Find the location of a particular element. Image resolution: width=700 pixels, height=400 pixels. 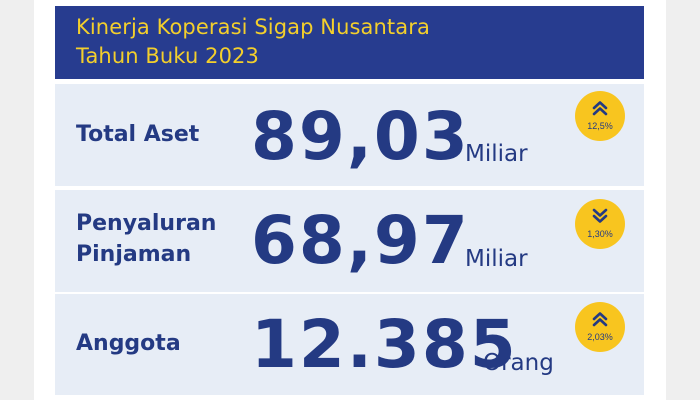

trend-percent: 12,5% is located at coordinates (600, 126).